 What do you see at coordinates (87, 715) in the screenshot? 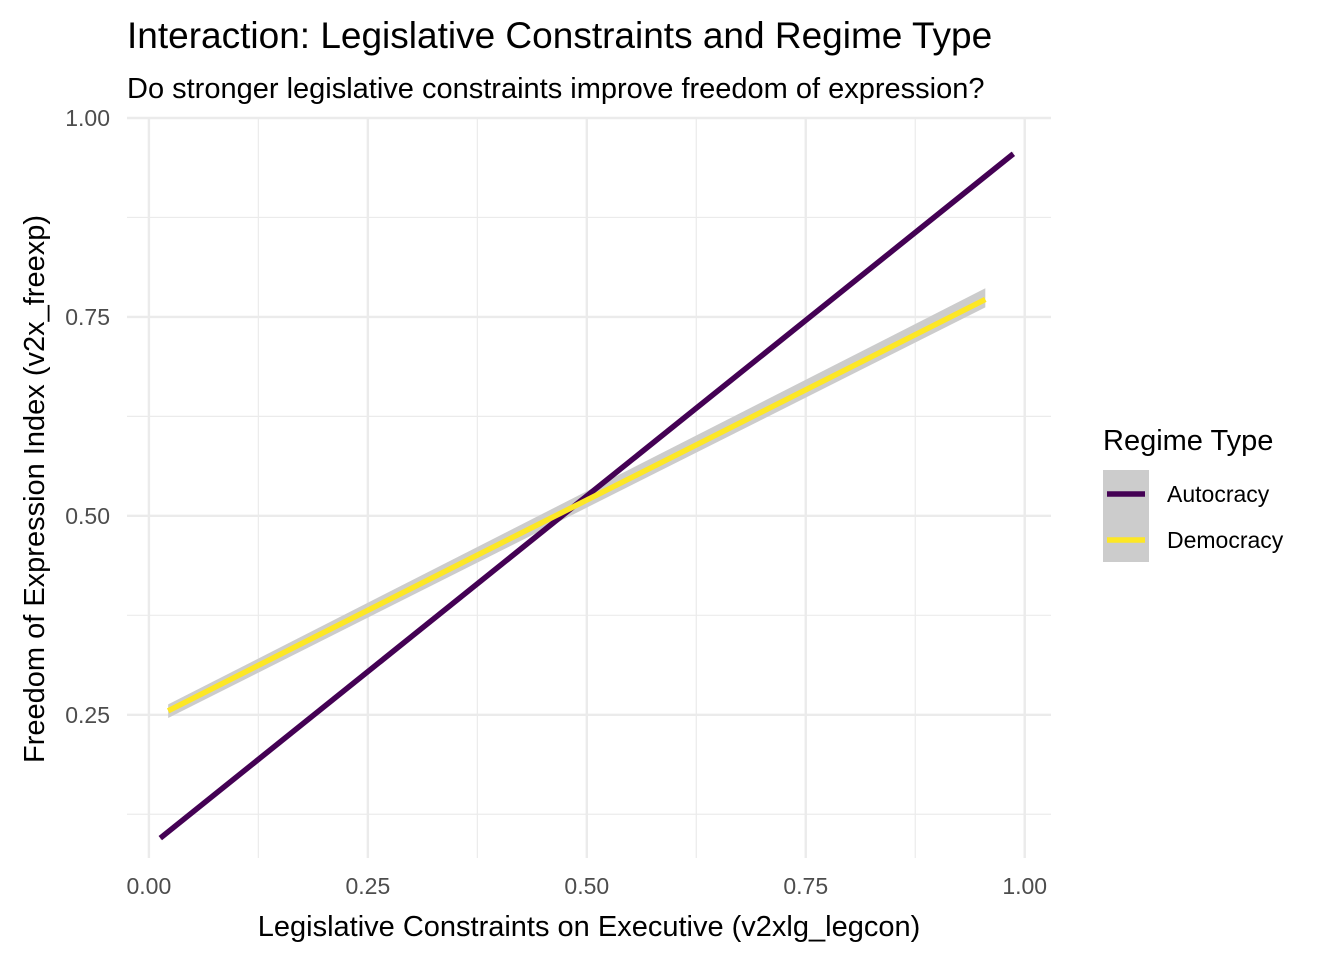
I see `y-tick-label: 0.25` at bounding box center [87, 715].